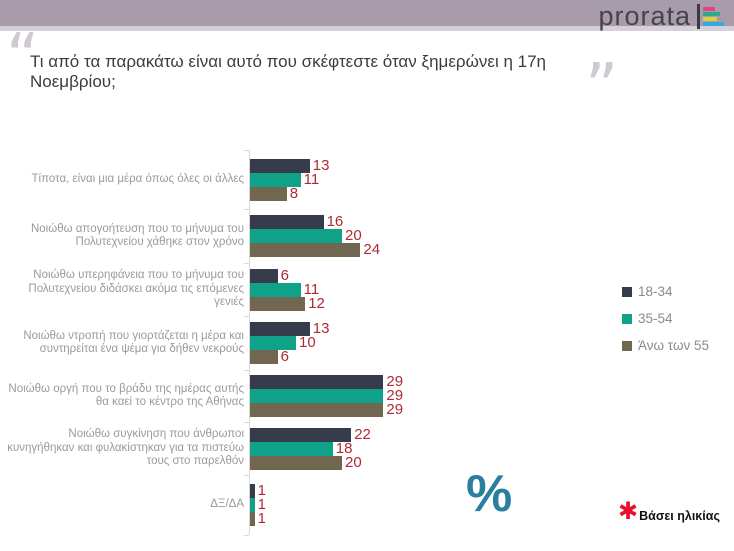  What do you see at coordinates (372, 249) in the screenshot?
I see `value-label: 24` at bounding box center [372, 249].